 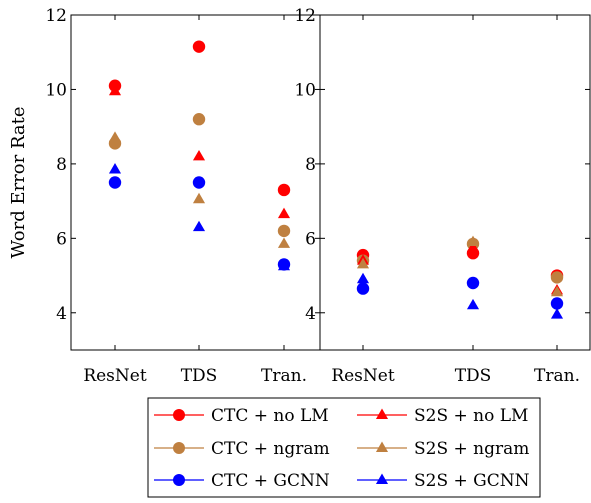 What do you see at coordinates (270, 449) in the screenshot?
I see `legend-label: CTC + ngram` at bounding box center [270, 449].